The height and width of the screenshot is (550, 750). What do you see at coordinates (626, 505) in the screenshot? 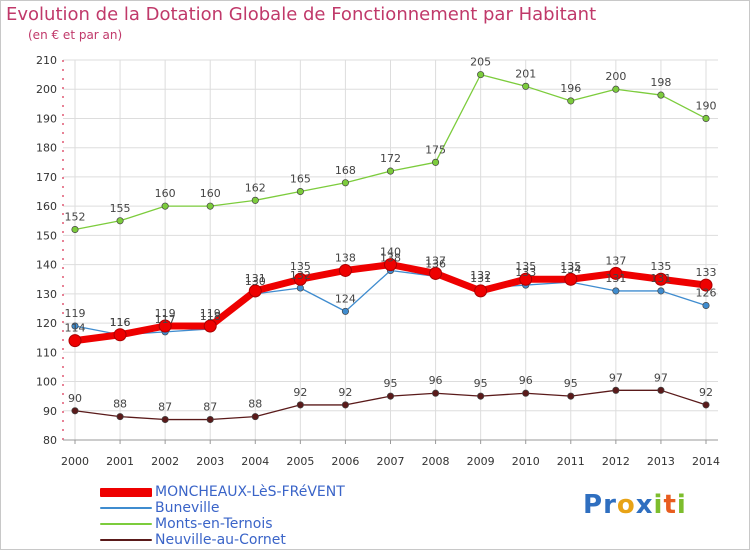
I see `logo-letter: o` at bounding box center [626, 505].